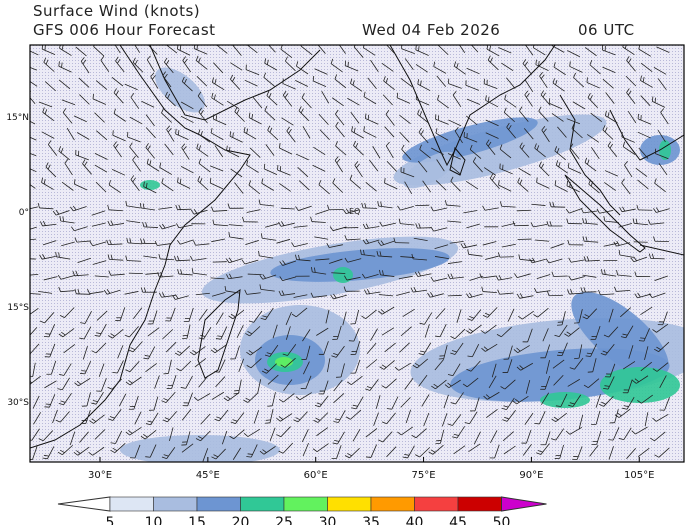 The image size is (700, 525). I want to click on colorbar-label: 35, so click(371, 520).